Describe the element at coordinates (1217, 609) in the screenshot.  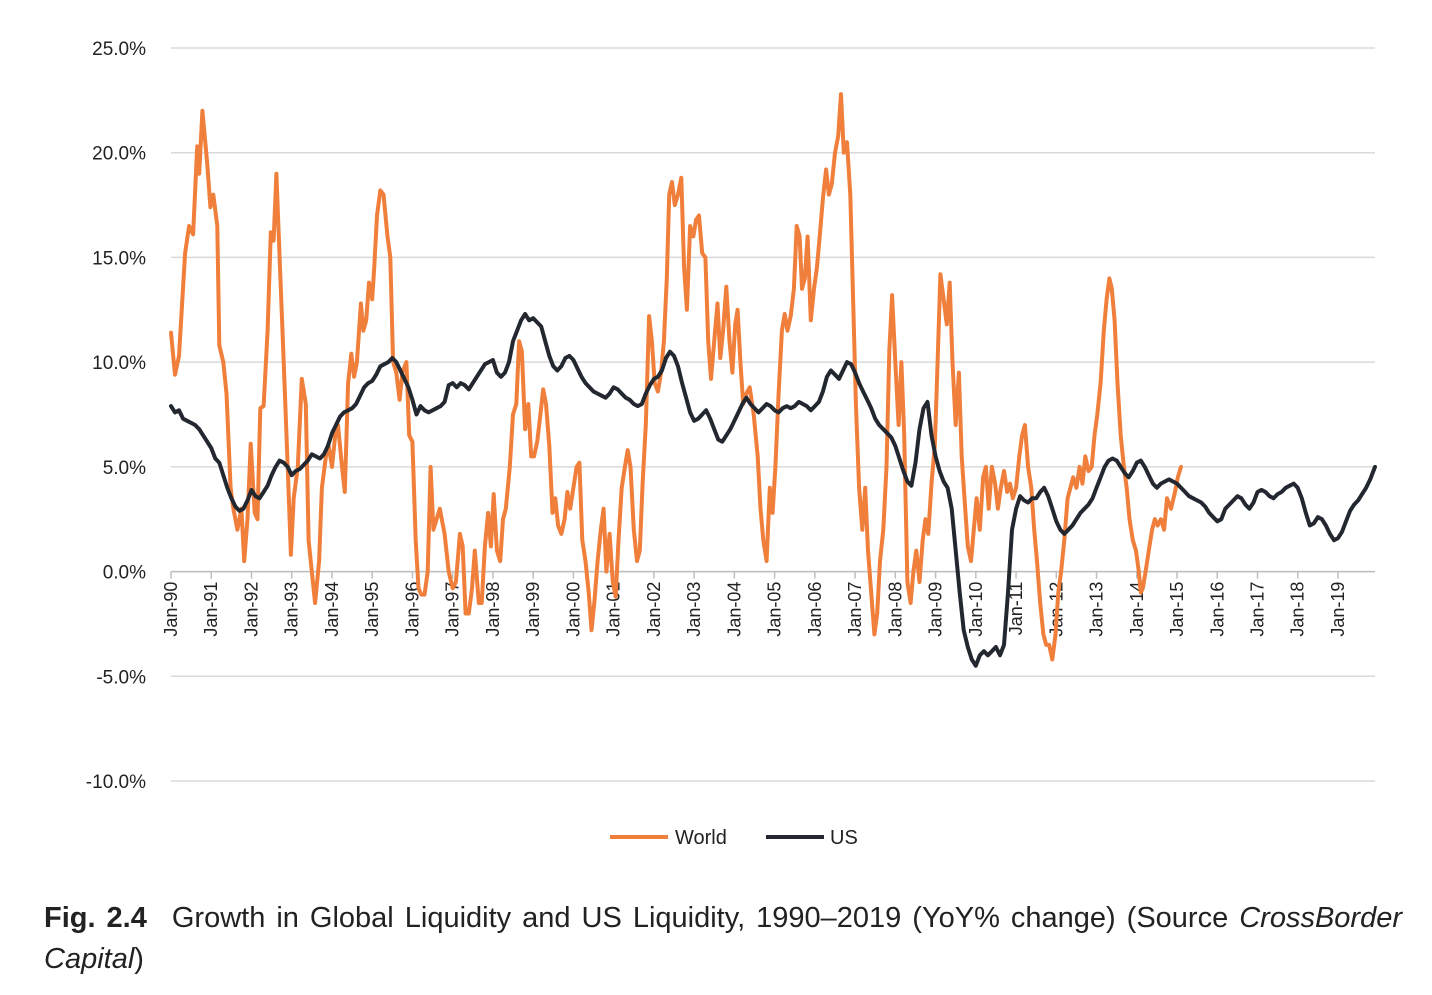
I see `x-tick-label: Jan-16` at that location.